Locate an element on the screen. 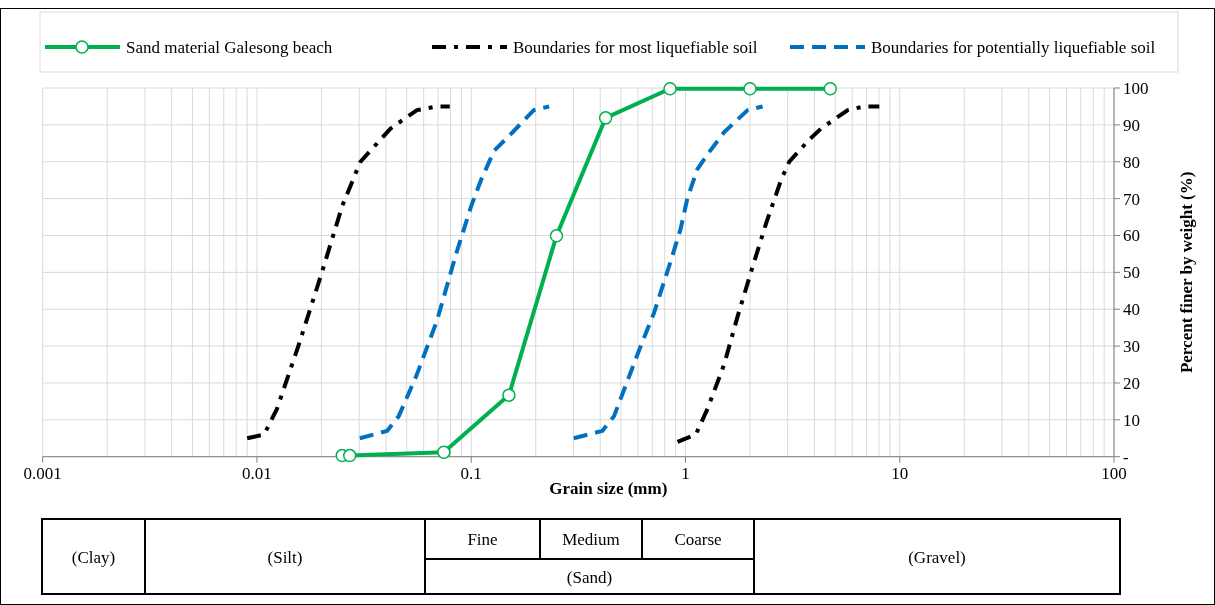 The width and height of the screenshot is (1215, 605). y-tick-label: 80 is located at coordinates (1131, 162).